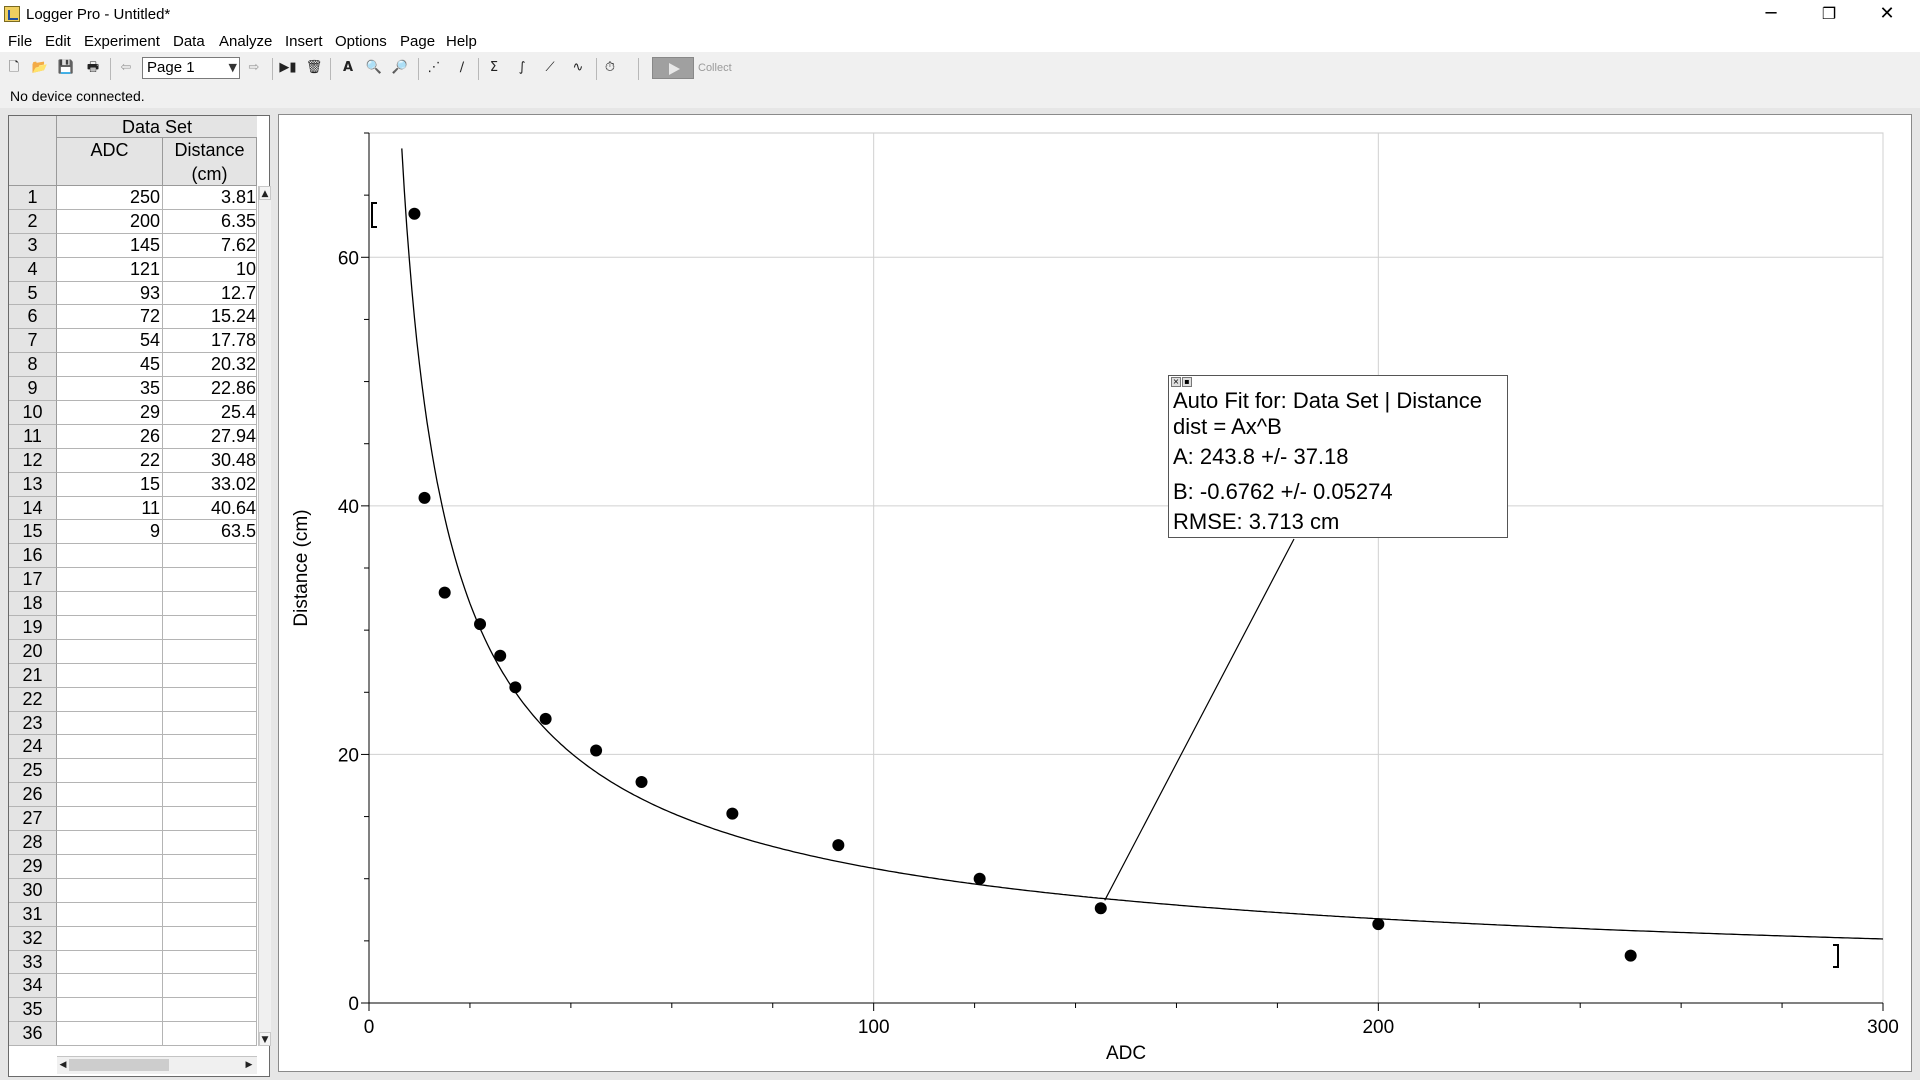 The image size is (1920, 1080). I want to click on cell-distance: 17.78, so click(210, 341).